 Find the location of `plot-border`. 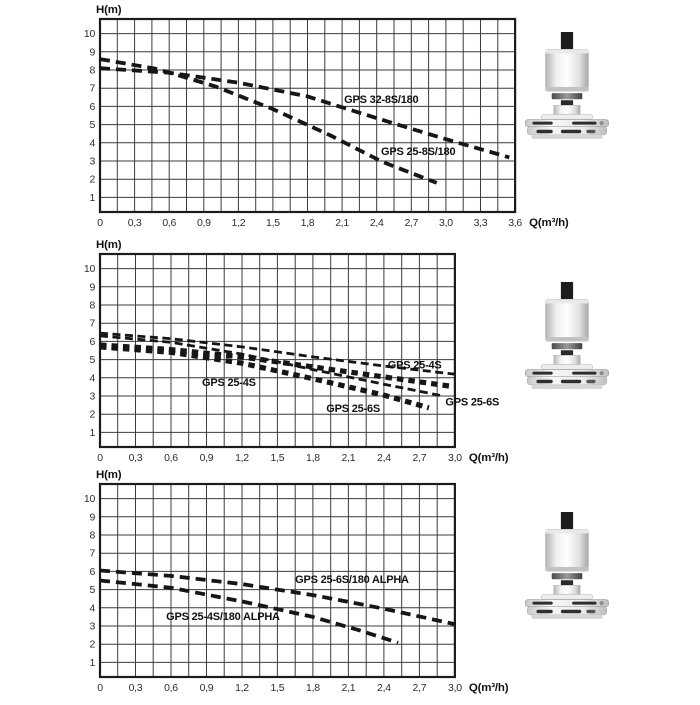

plot-border is located at coordinates (277, 350).